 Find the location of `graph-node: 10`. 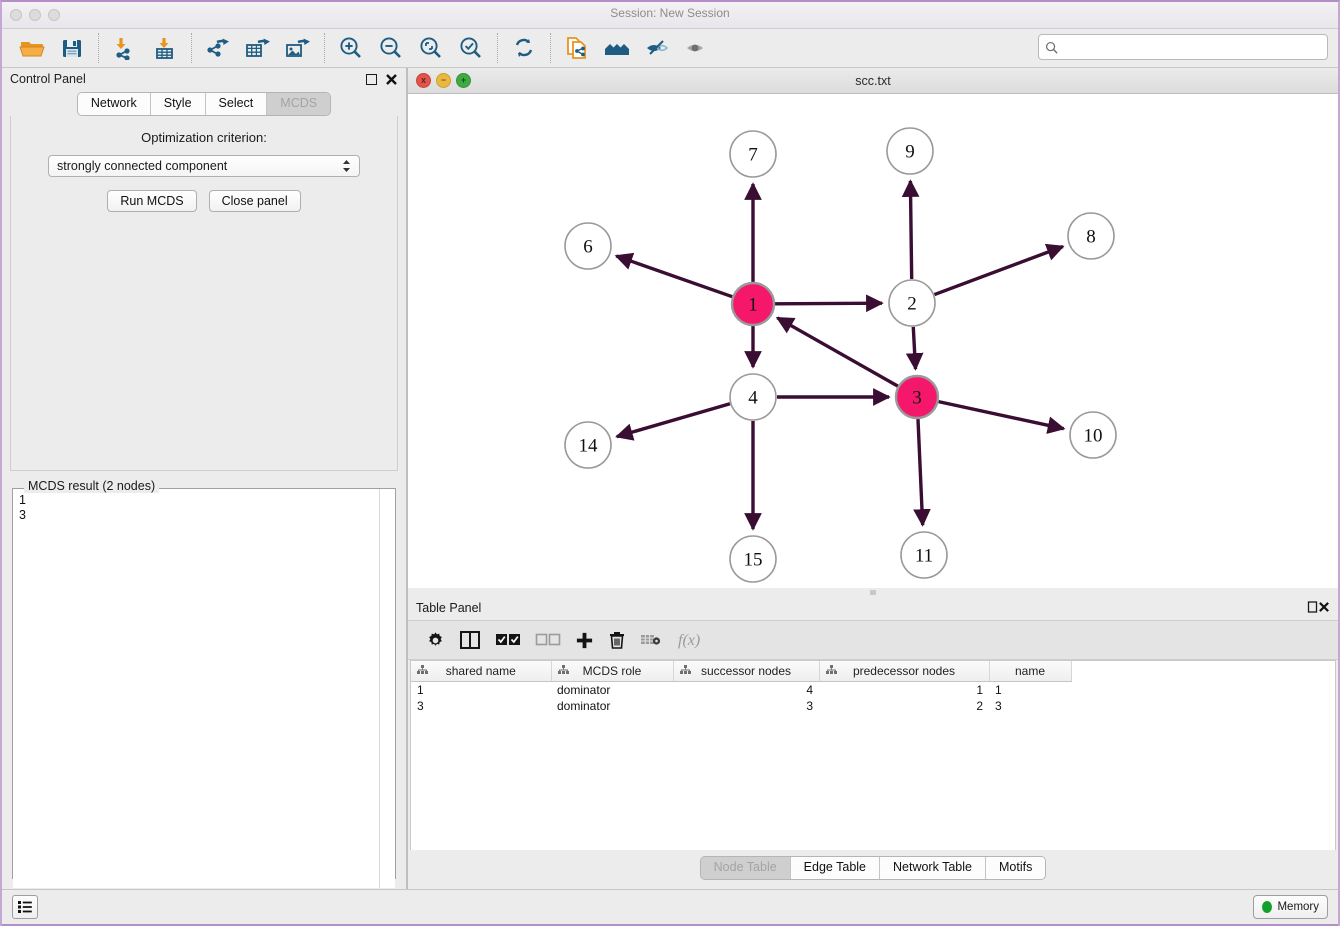

graph-node: 10 is located at coordinates (1093, 435).